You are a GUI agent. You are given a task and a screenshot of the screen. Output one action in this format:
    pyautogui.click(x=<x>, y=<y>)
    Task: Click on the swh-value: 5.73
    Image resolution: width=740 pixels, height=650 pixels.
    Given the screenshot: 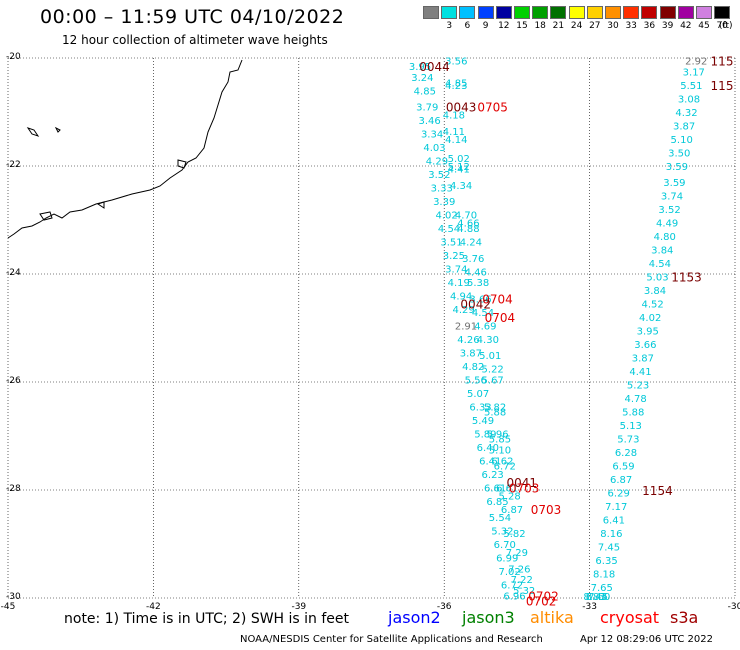 What is the action you would take?
    pyautogui.click(x=628, y=440)
    